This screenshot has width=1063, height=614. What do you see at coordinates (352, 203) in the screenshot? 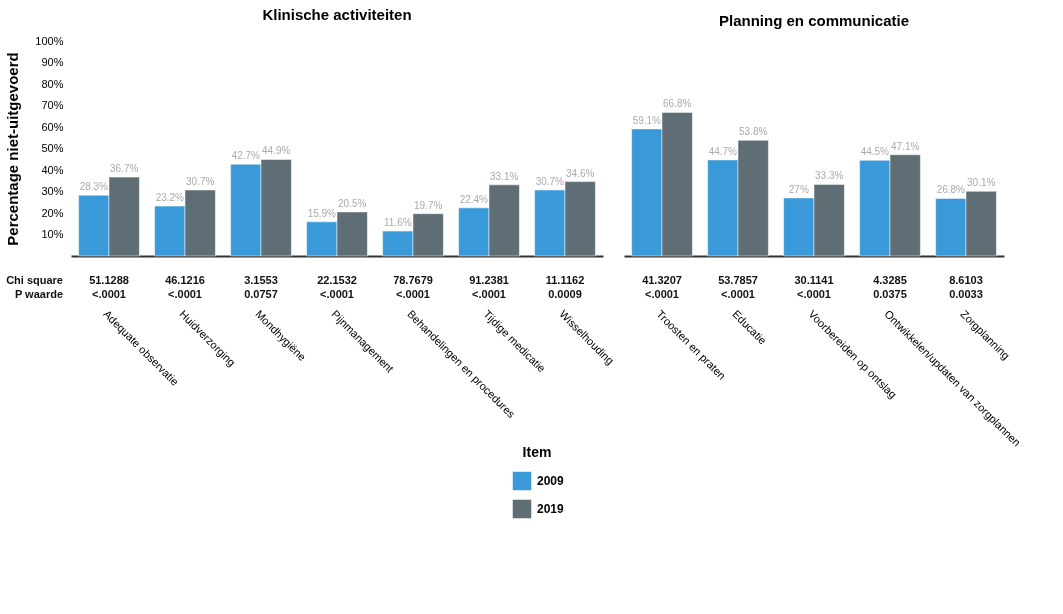
I see `data-label: 20.5%` at bounding box center [352, 203].